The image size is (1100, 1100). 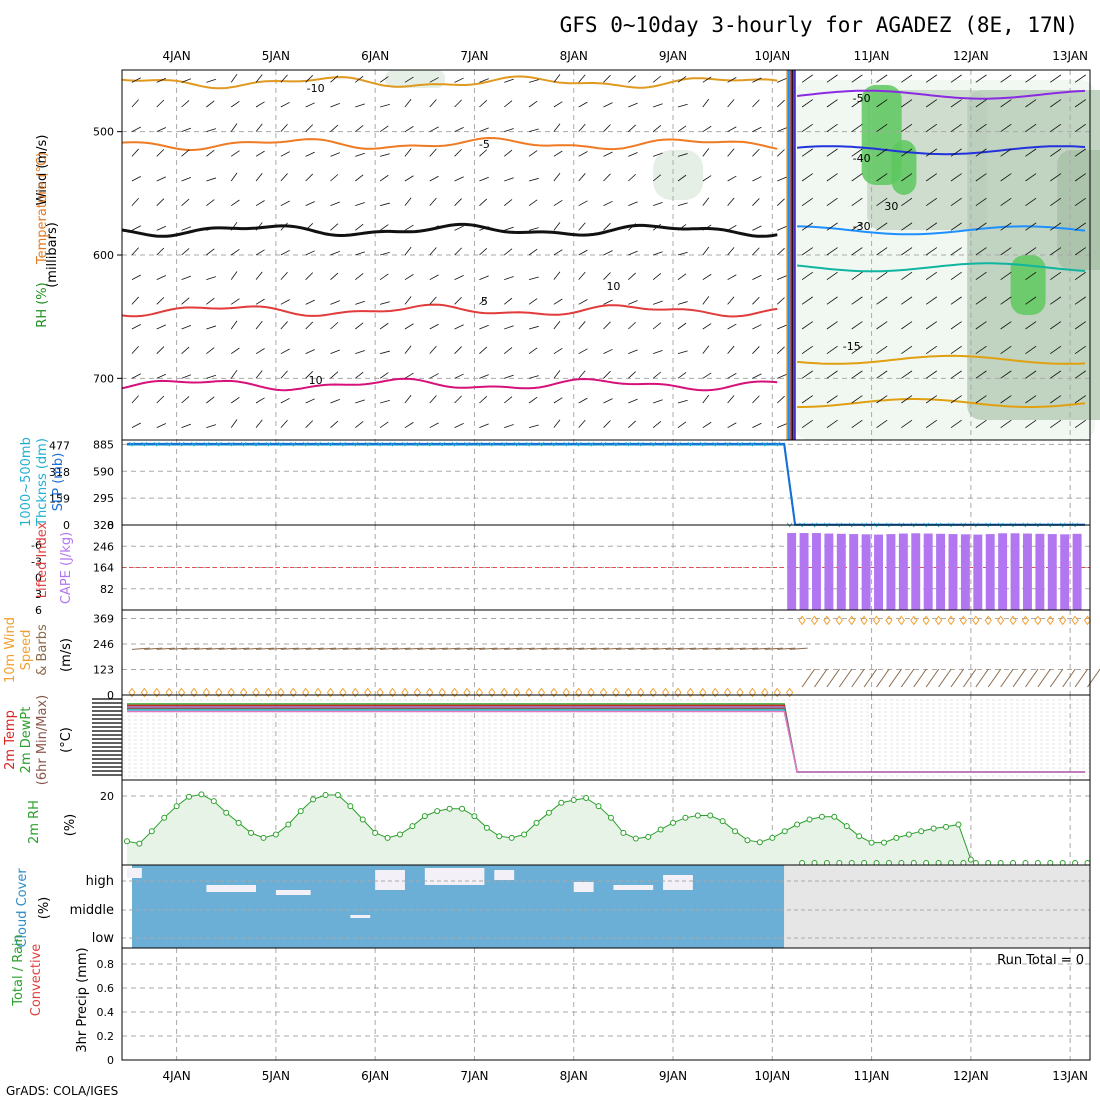 I want to click on cloud-gap, so click(x=678, y=882).